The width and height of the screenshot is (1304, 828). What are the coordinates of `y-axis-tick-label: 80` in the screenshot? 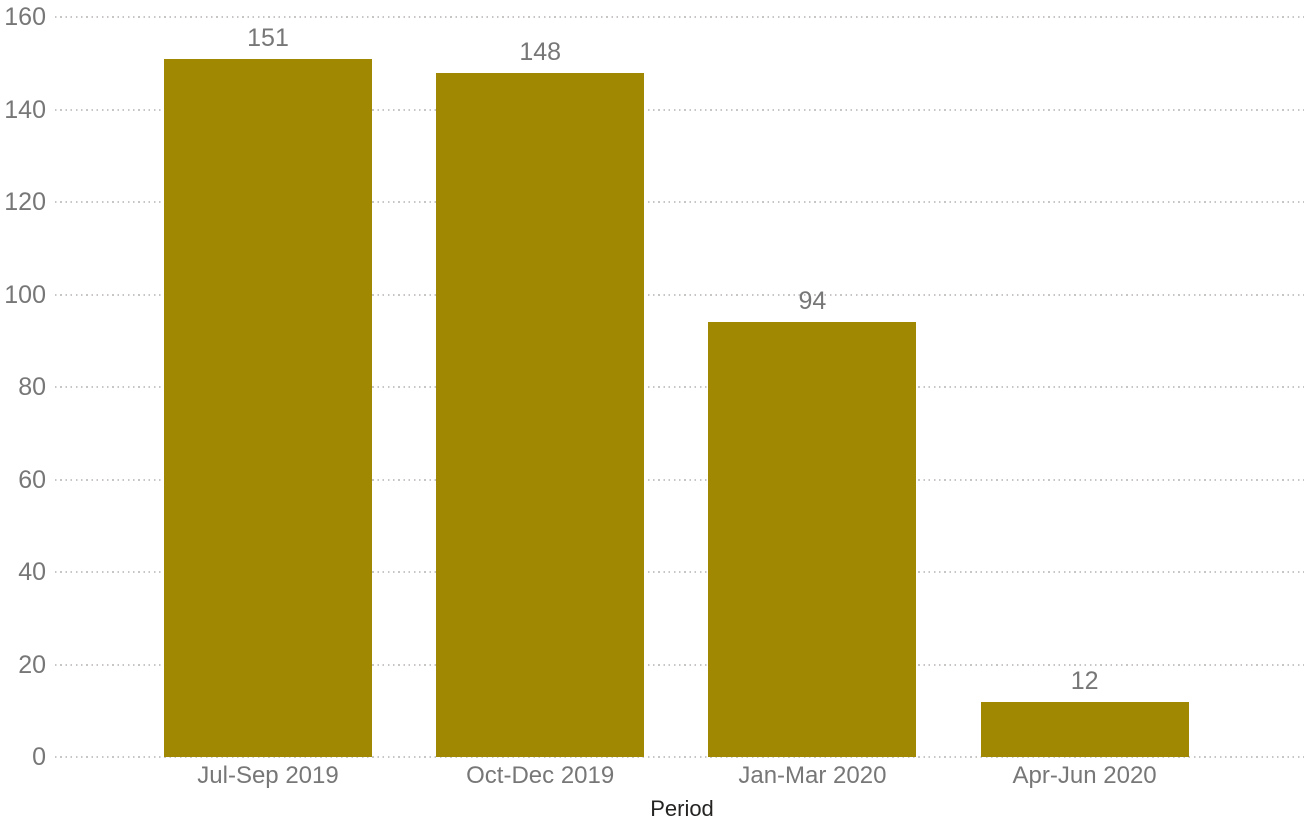 It's located at (32, 387).